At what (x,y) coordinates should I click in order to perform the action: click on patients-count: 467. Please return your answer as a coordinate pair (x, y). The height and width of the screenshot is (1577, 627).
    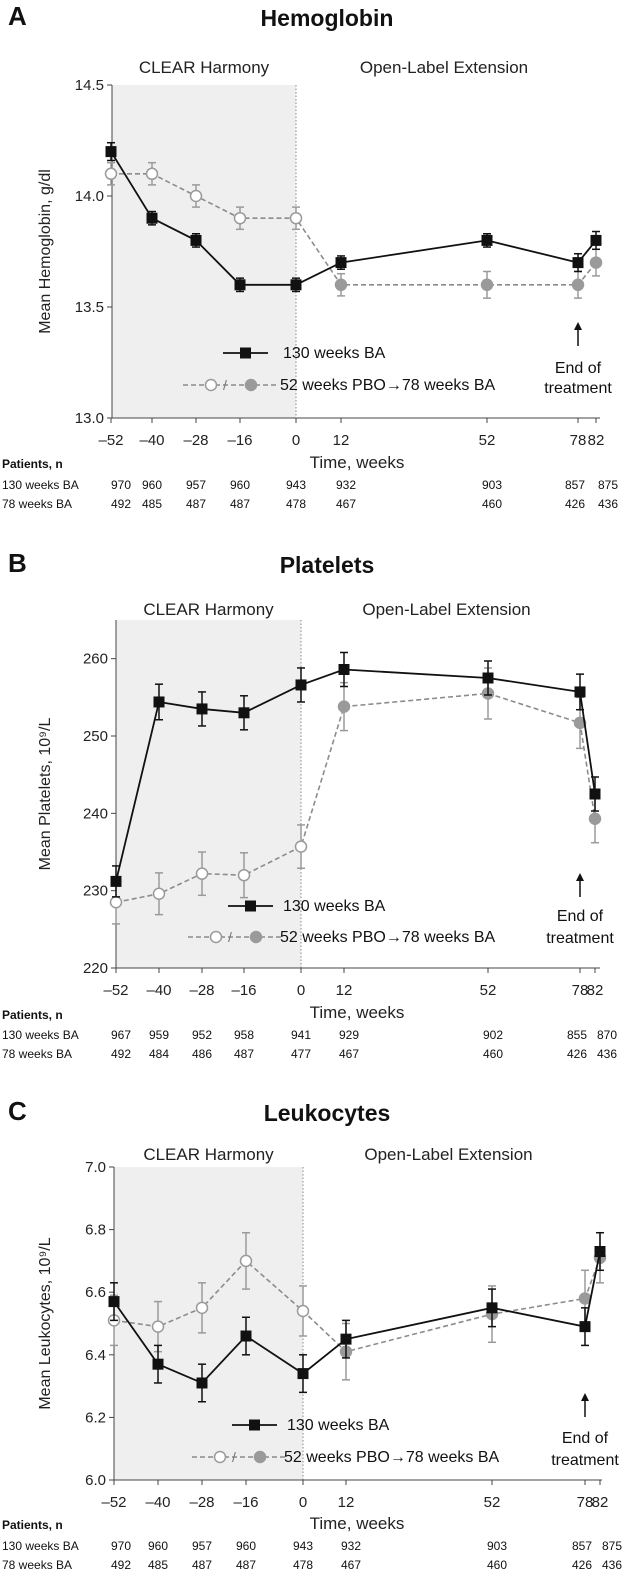
    Looking at the image, I should click on (349, 1054).